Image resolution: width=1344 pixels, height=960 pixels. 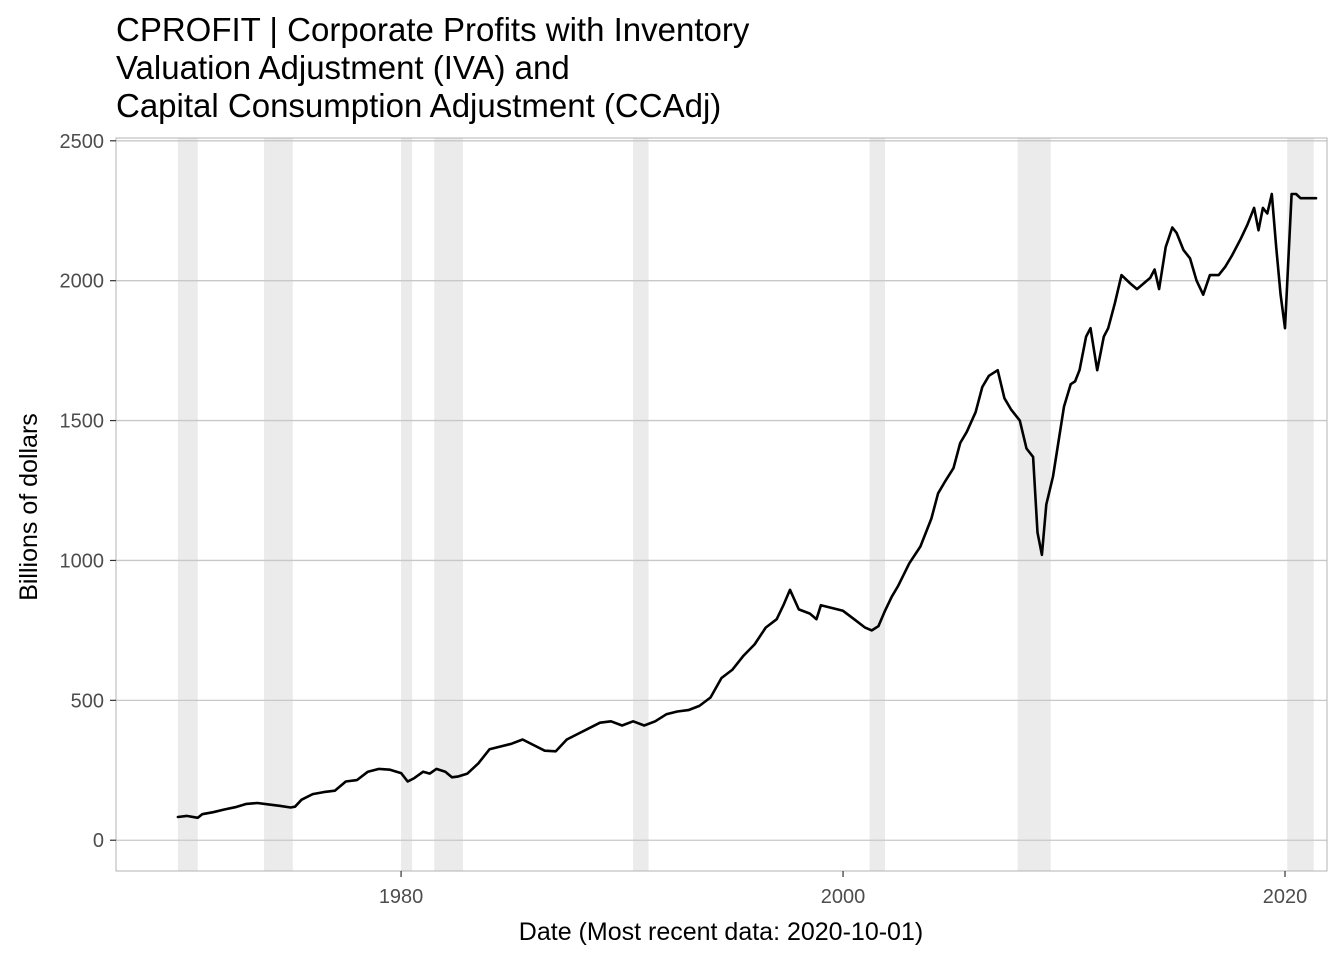 What do you see at coordinates (82, 561) in the screenshot?
I see `y-tick-label-1000: 1000` at bounding box center [82, 561].